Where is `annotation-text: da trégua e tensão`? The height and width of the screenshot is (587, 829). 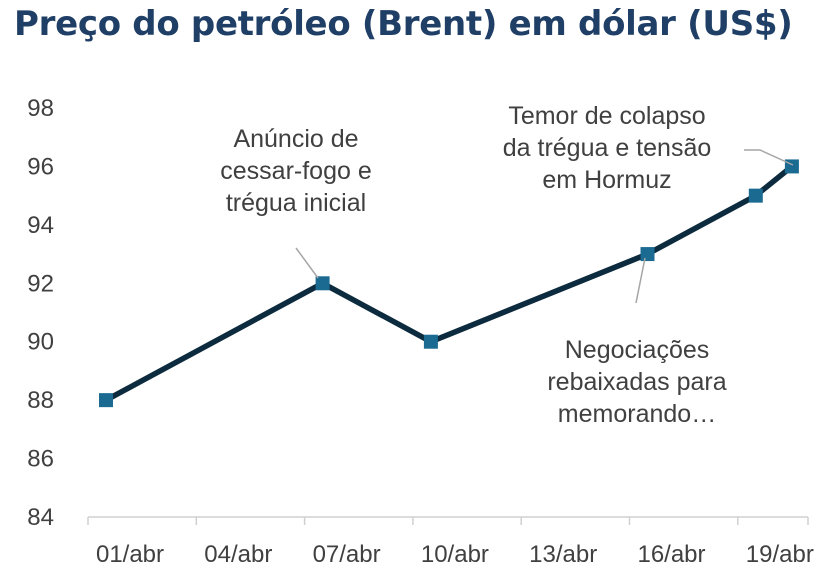
annotation-text: da trégua e tensão is located at coordinates (607, 148).